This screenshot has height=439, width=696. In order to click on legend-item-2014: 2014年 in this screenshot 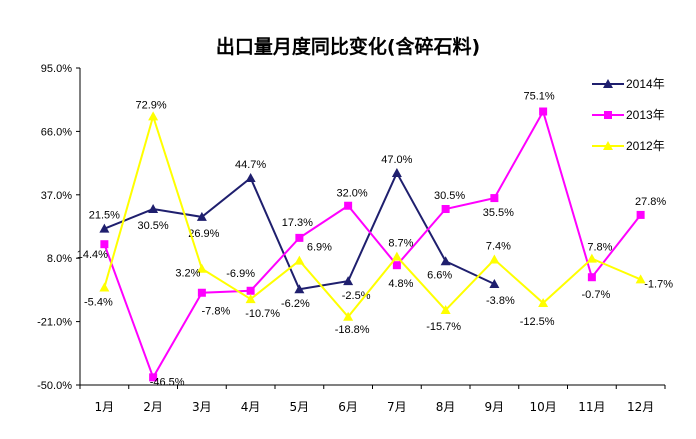, I will do `click(637, 83)`.